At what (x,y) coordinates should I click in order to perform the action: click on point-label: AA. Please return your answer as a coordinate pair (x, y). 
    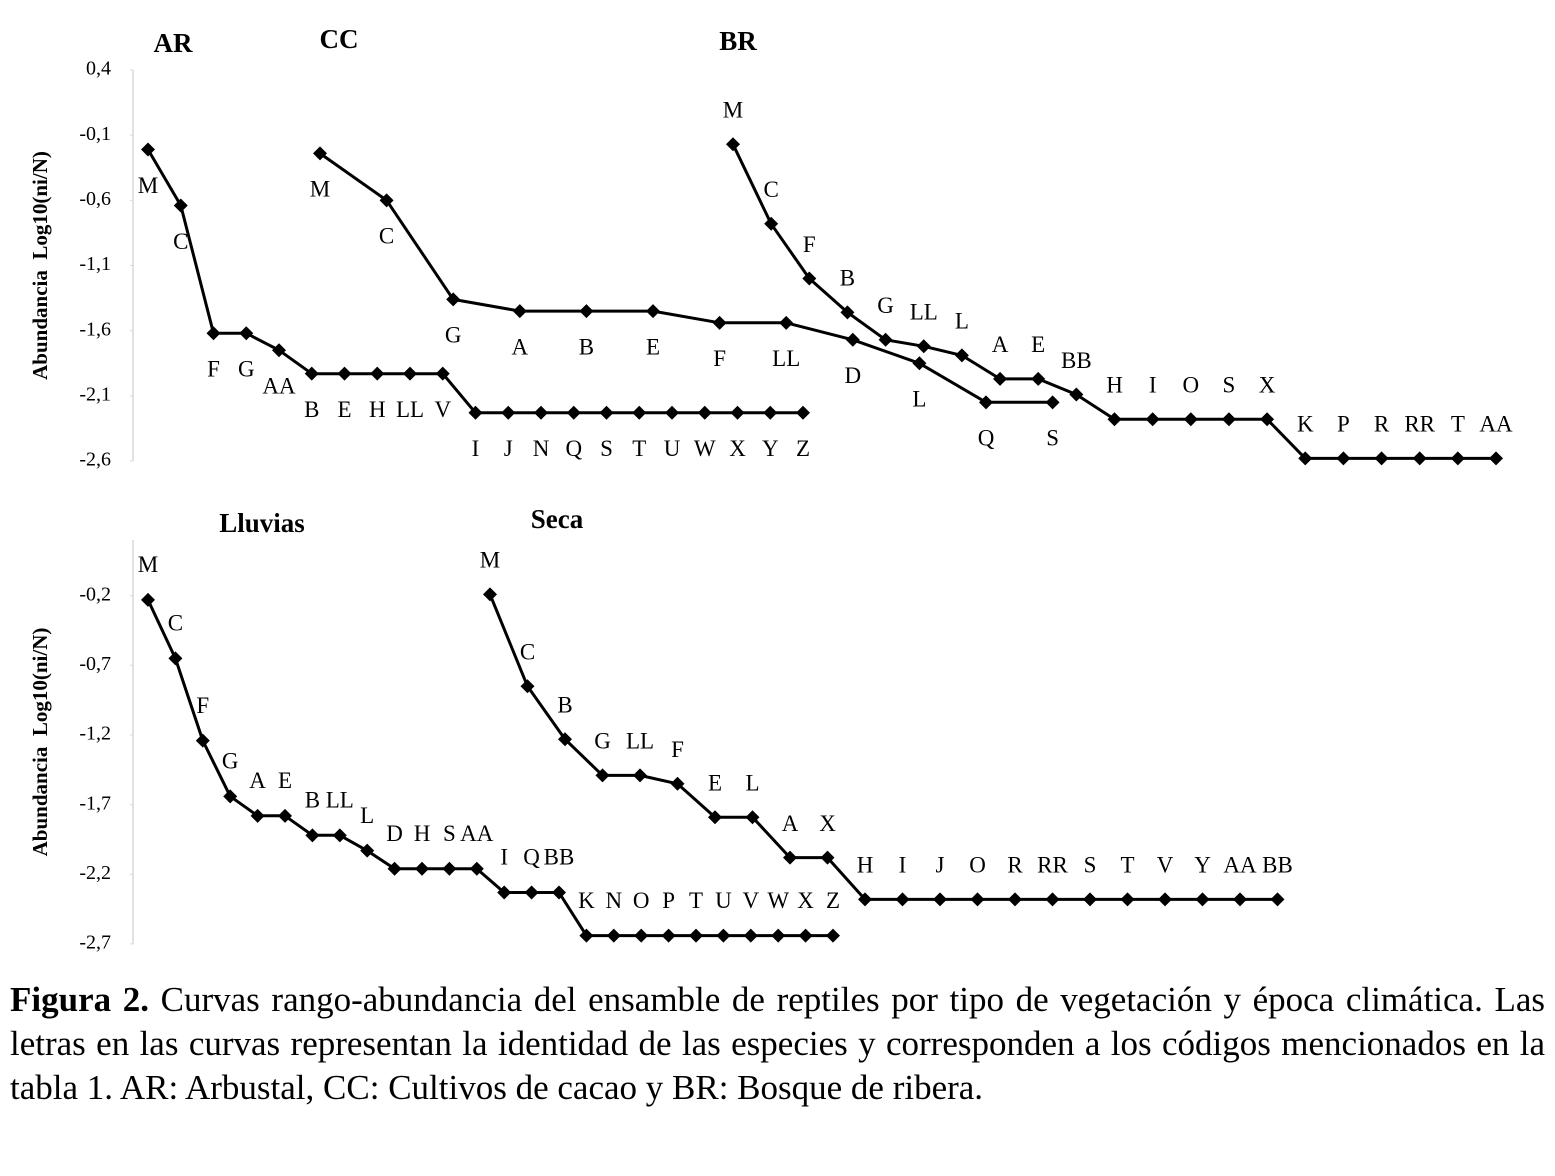
    Looking at the image, I should click on (1240, 865).